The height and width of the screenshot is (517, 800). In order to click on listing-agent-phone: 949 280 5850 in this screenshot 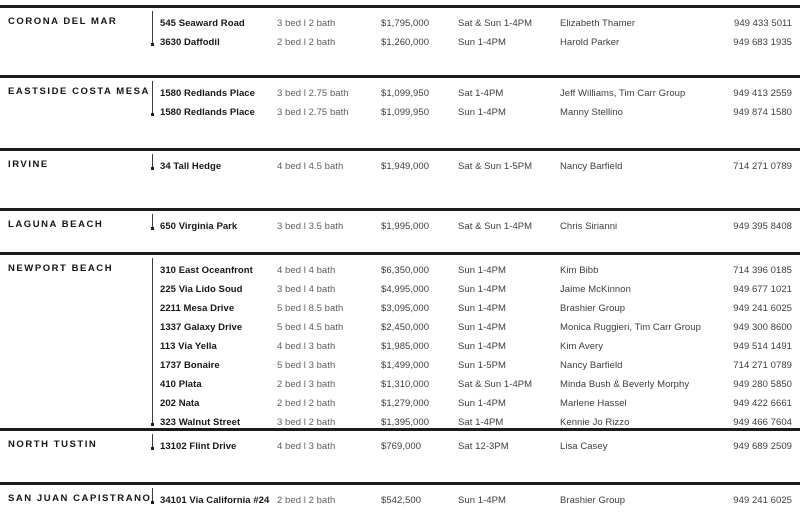, I will do `click(762, 384)`.